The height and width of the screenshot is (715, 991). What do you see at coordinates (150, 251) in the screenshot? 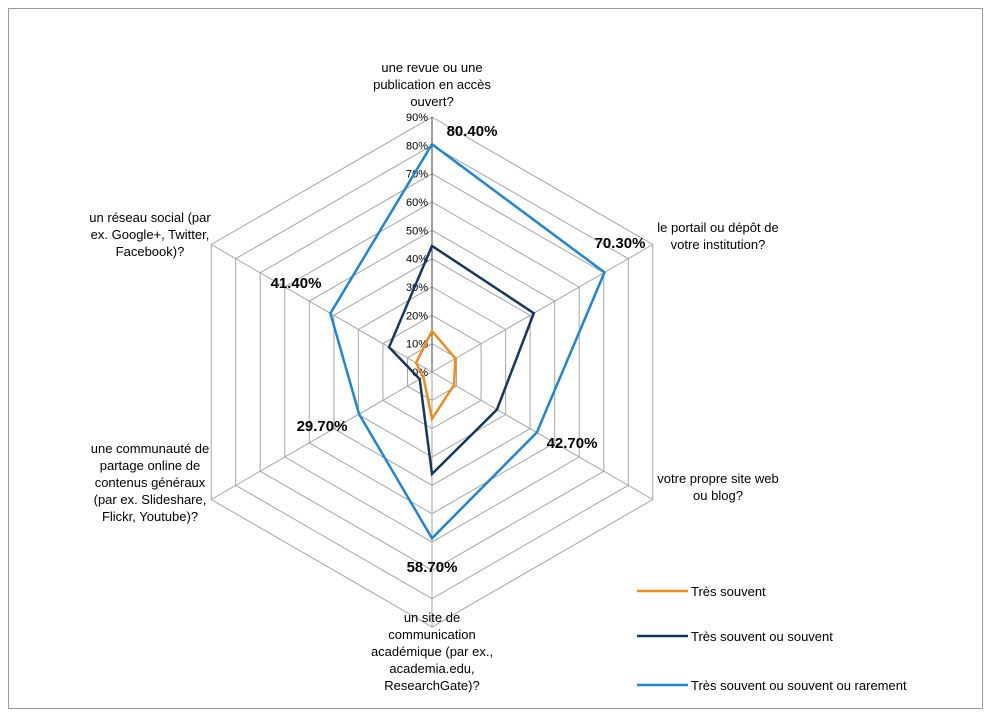
I see `axis-label-line: Facebook)?` at bounding box center [150, 251].